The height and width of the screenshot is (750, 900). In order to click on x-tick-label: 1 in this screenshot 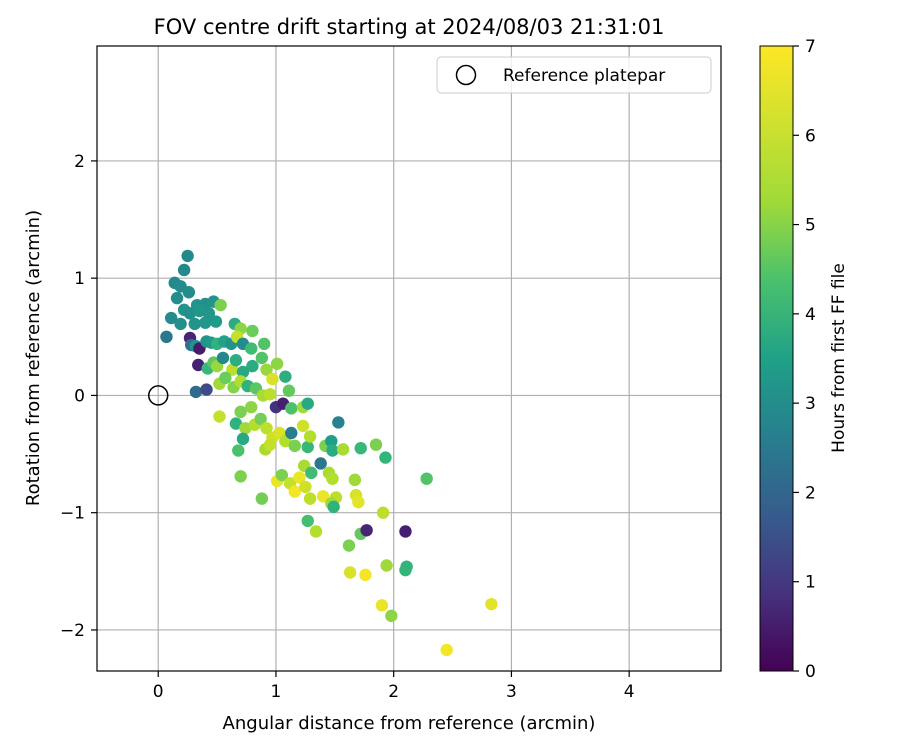, I will do `click(276, 692)`.